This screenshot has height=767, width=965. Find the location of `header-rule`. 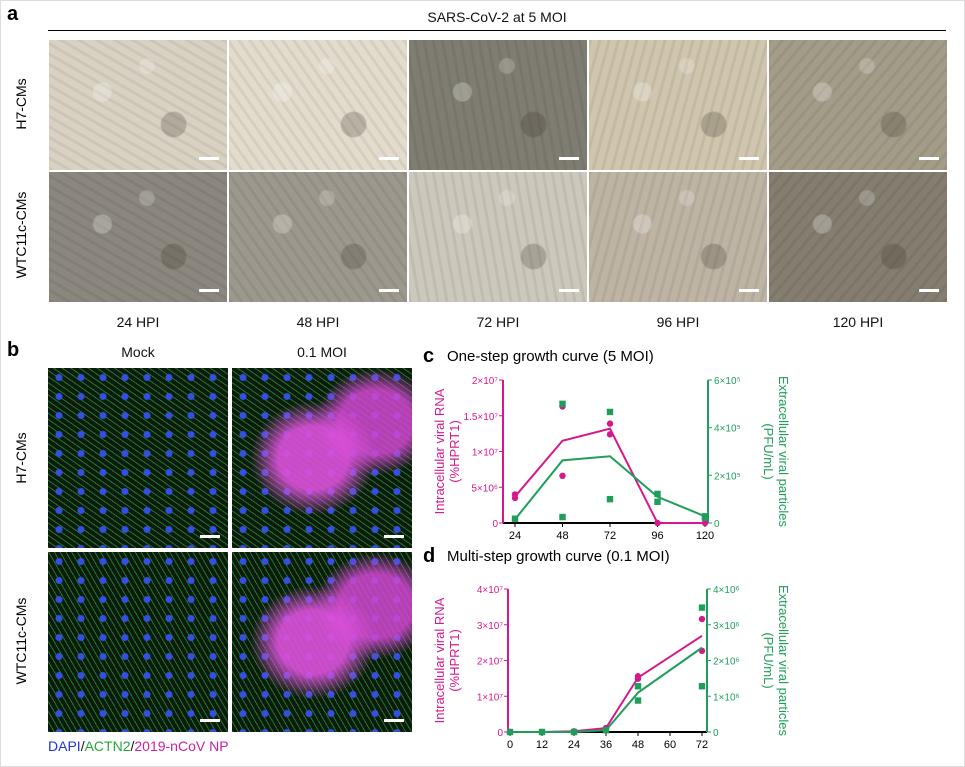

header-rule is located at coordinates (497, 30).